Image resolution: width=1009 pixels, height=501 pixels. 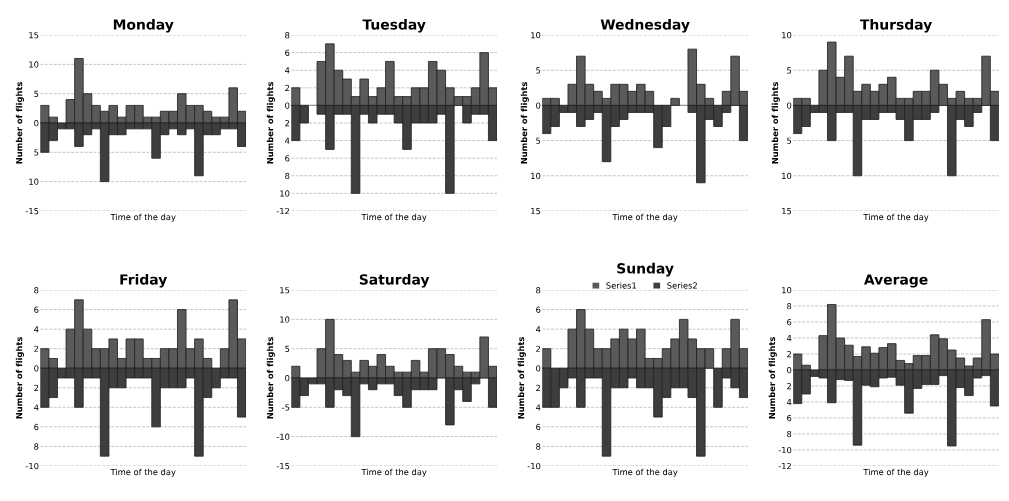 What do you see at coordinates (394, 25) in the screenshot?
I see `chart-title: Tuesday` at bounding box center [394, 25].